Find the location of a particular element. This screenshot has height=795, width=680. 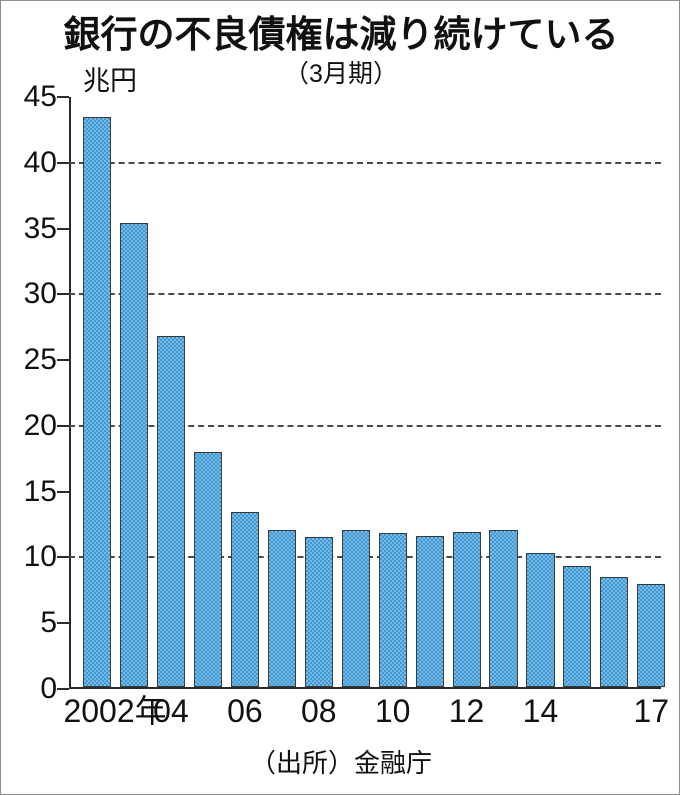

y-axis-tick-label: 35 is located at coordinates (40, 228).